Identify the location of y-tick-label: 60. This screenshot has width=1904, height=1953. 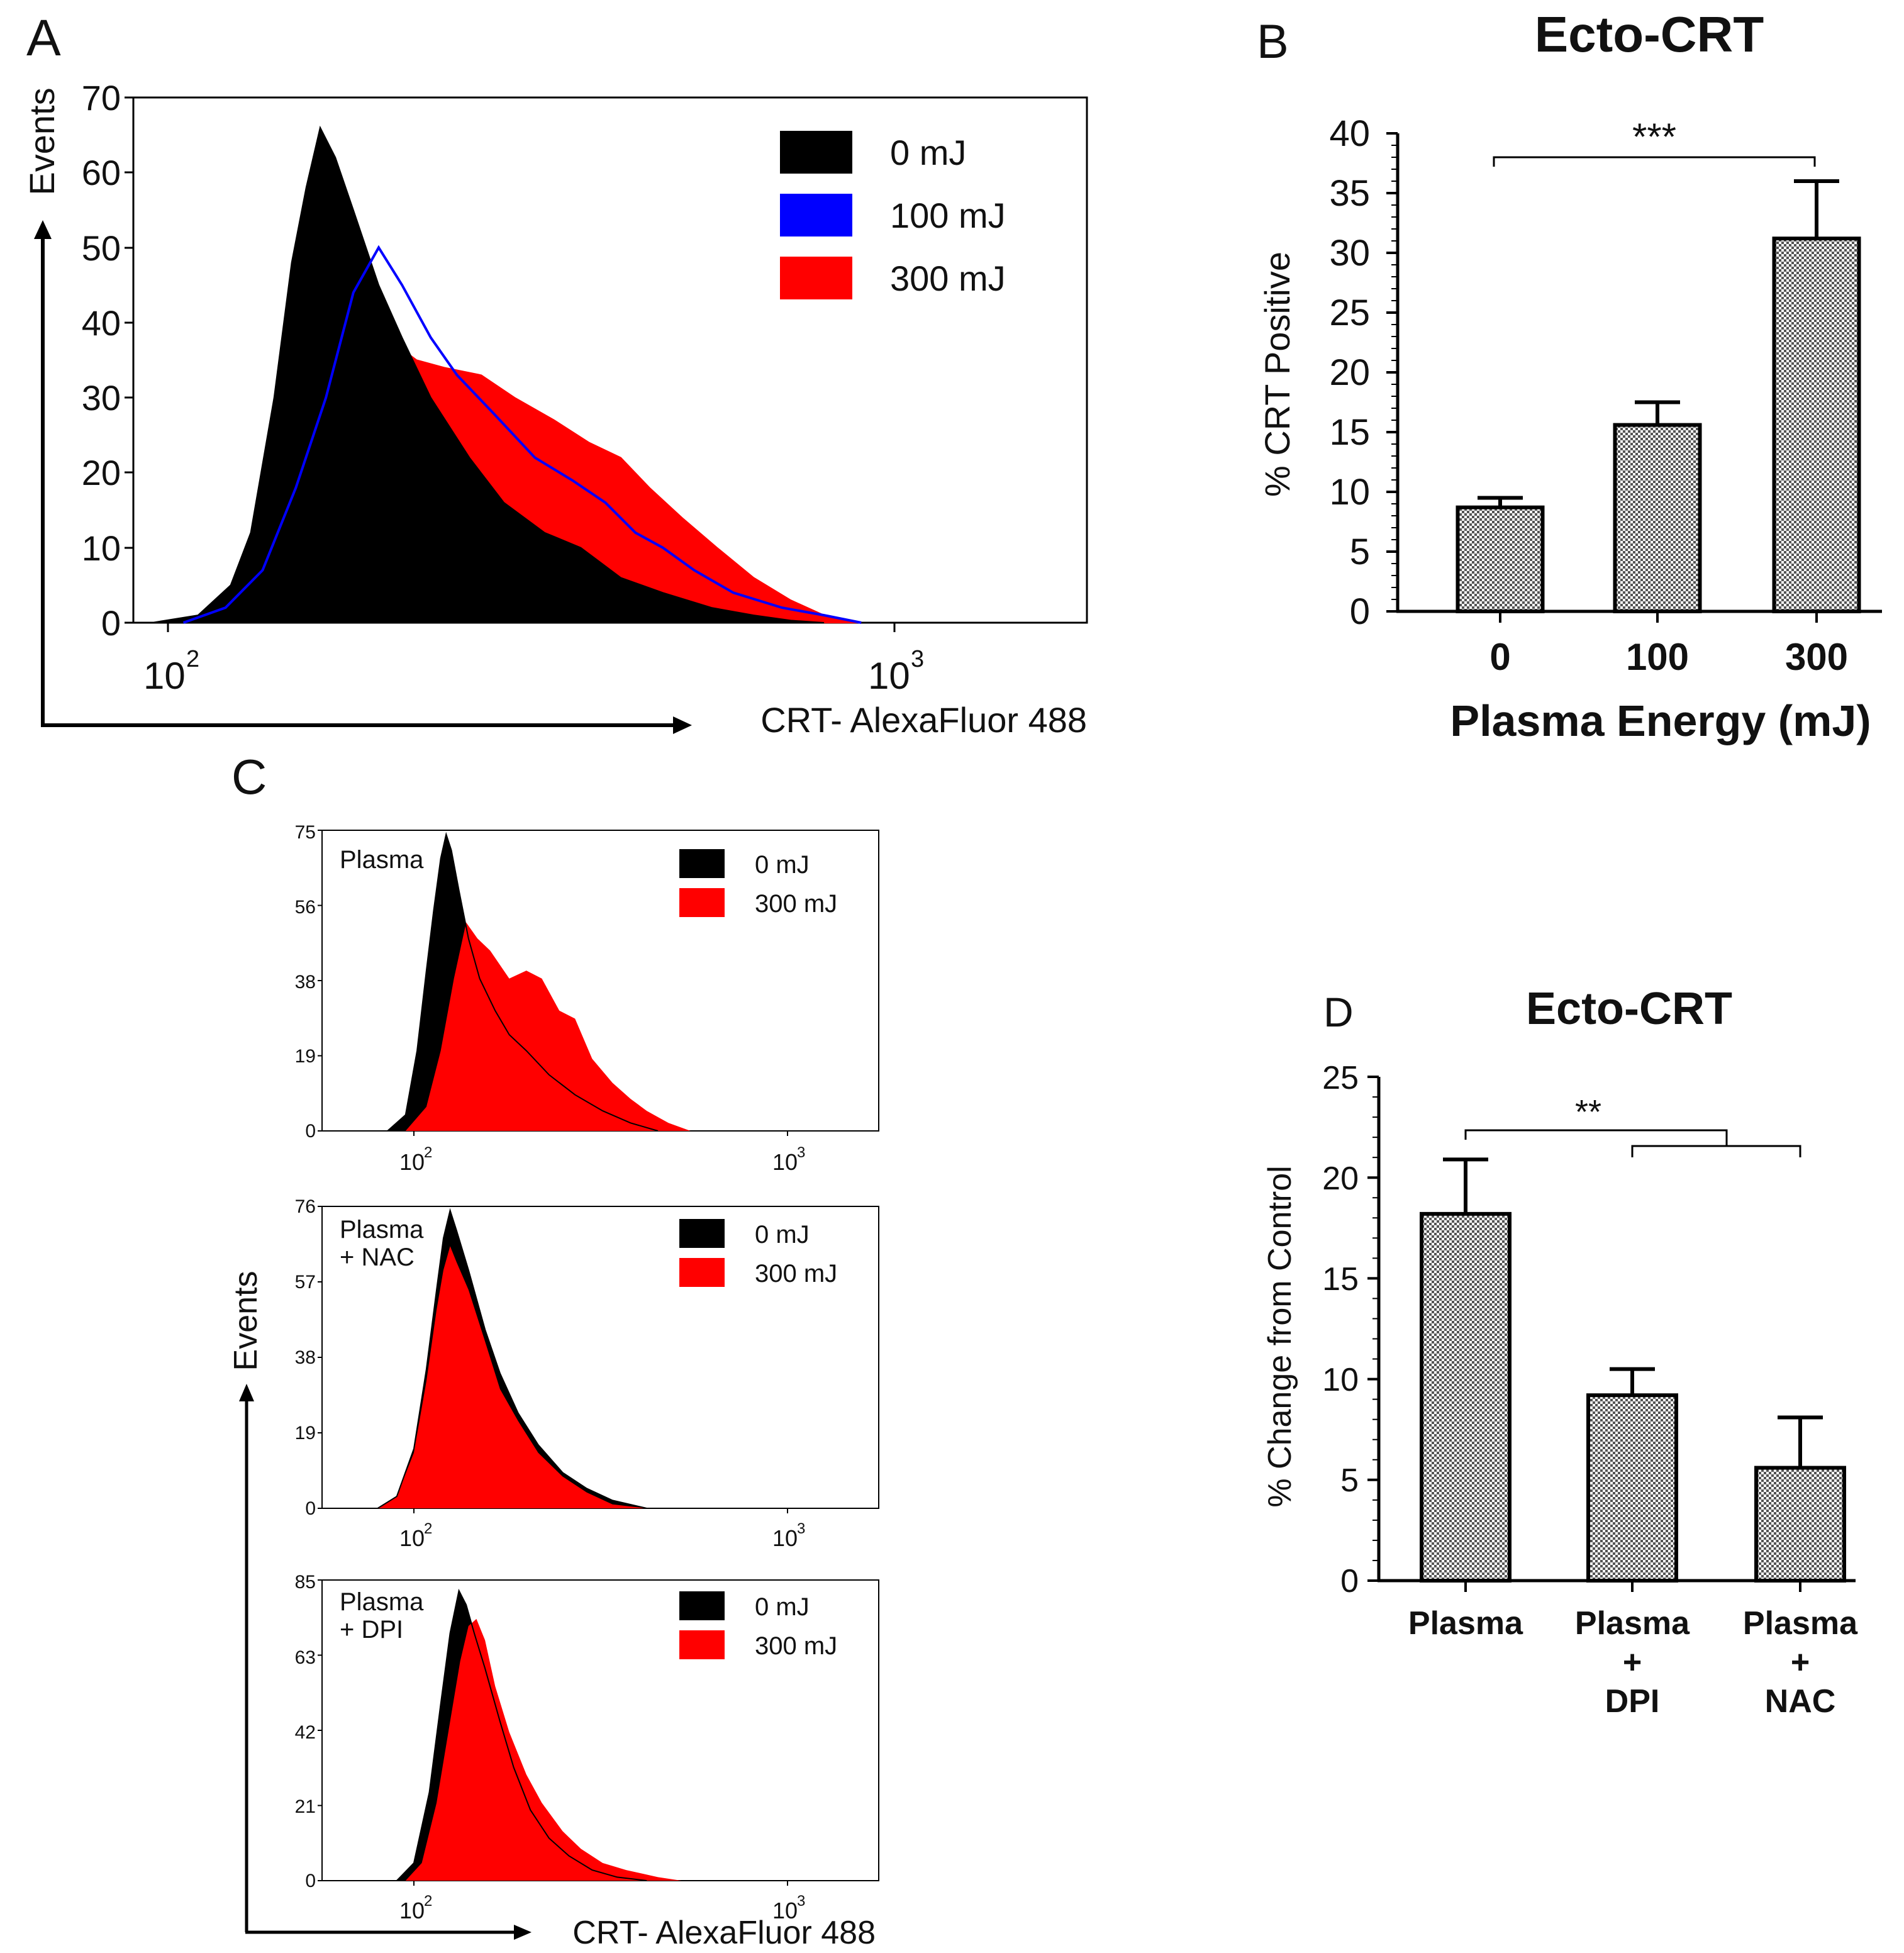
(101, 172).